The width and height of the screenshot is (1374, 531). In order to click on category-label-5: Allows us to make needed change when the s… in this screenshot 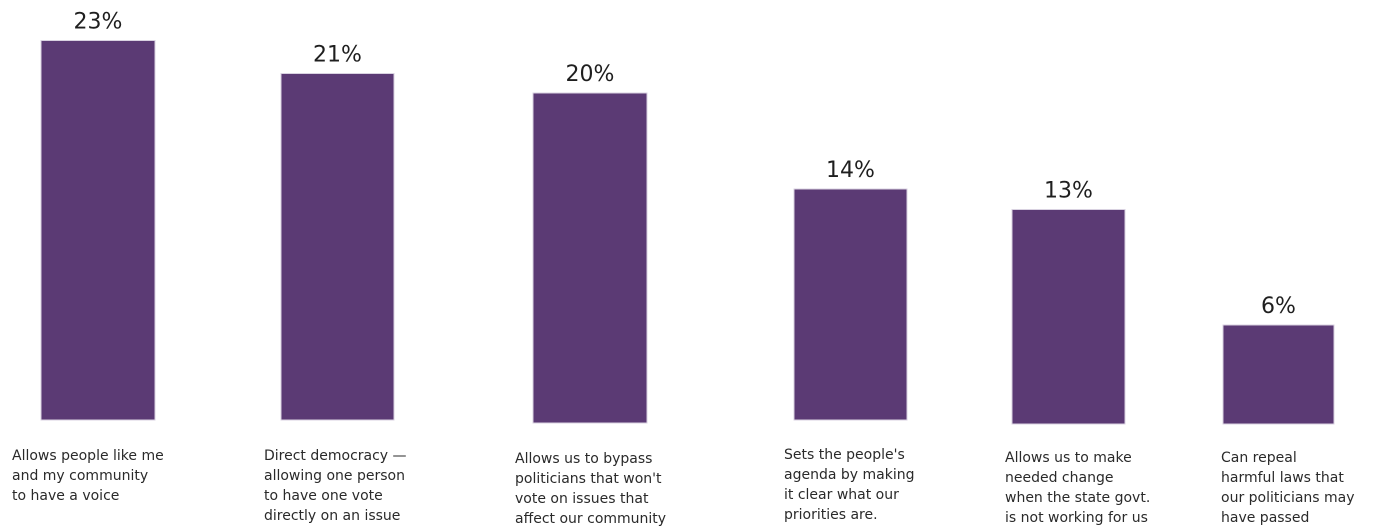, I will do `click(1077, 488)`.